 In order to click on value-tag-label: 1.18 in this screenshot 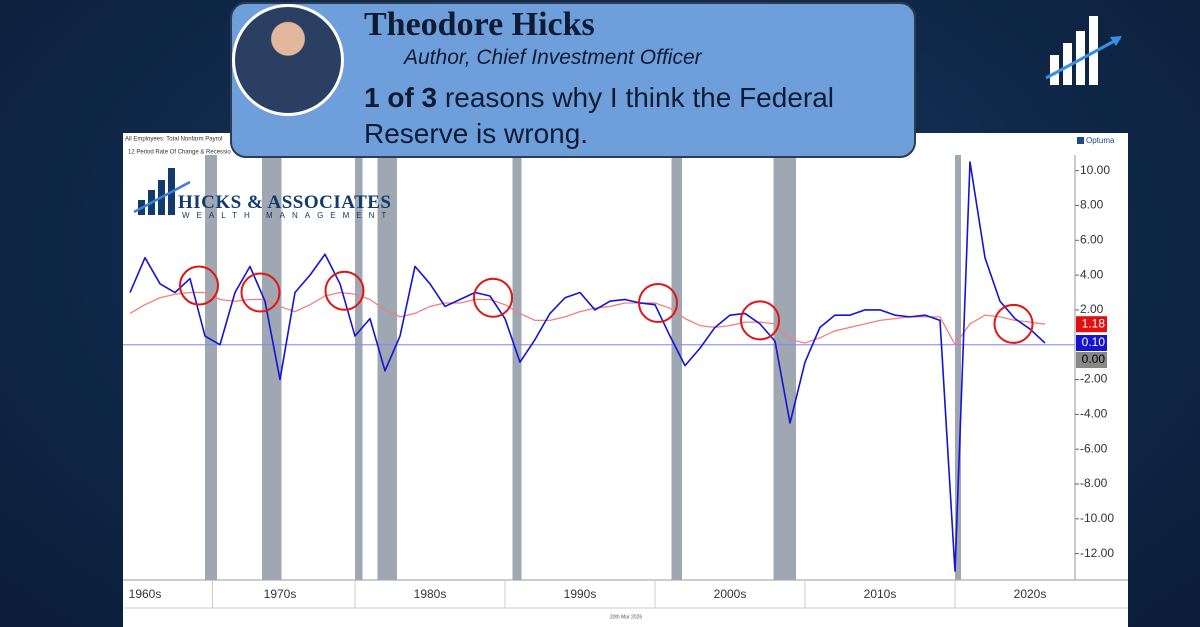, I will do `click(1094, 323)`.